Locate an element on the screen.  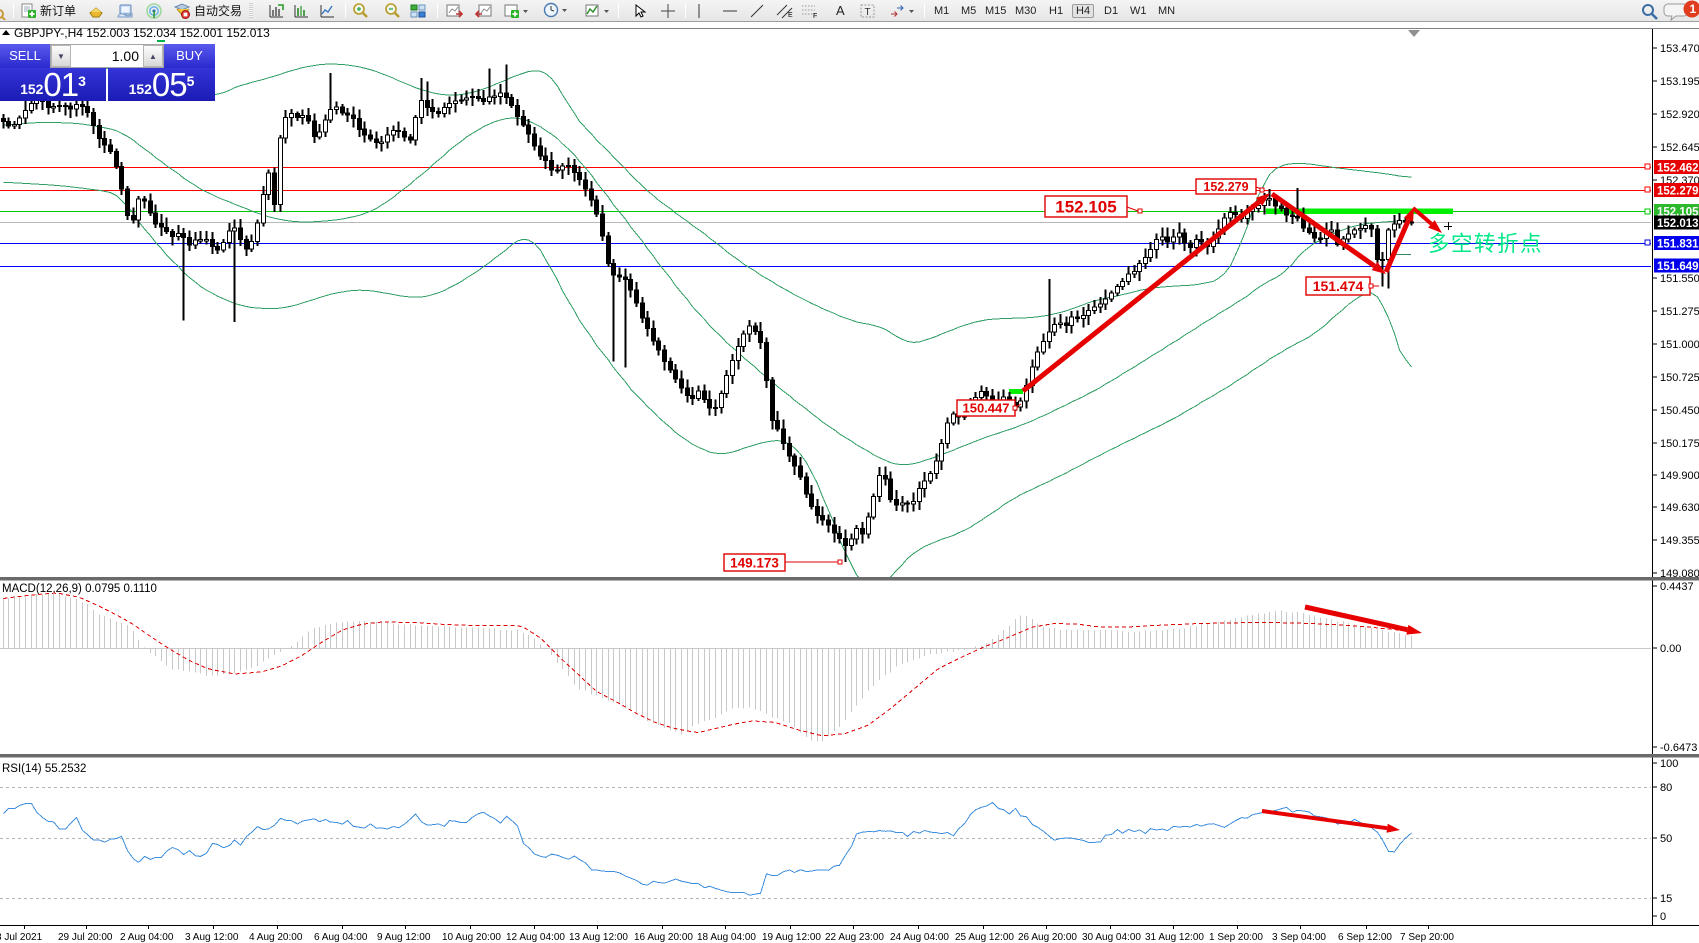
svg-text: 149.355 is located at coordinates (1679, 541).